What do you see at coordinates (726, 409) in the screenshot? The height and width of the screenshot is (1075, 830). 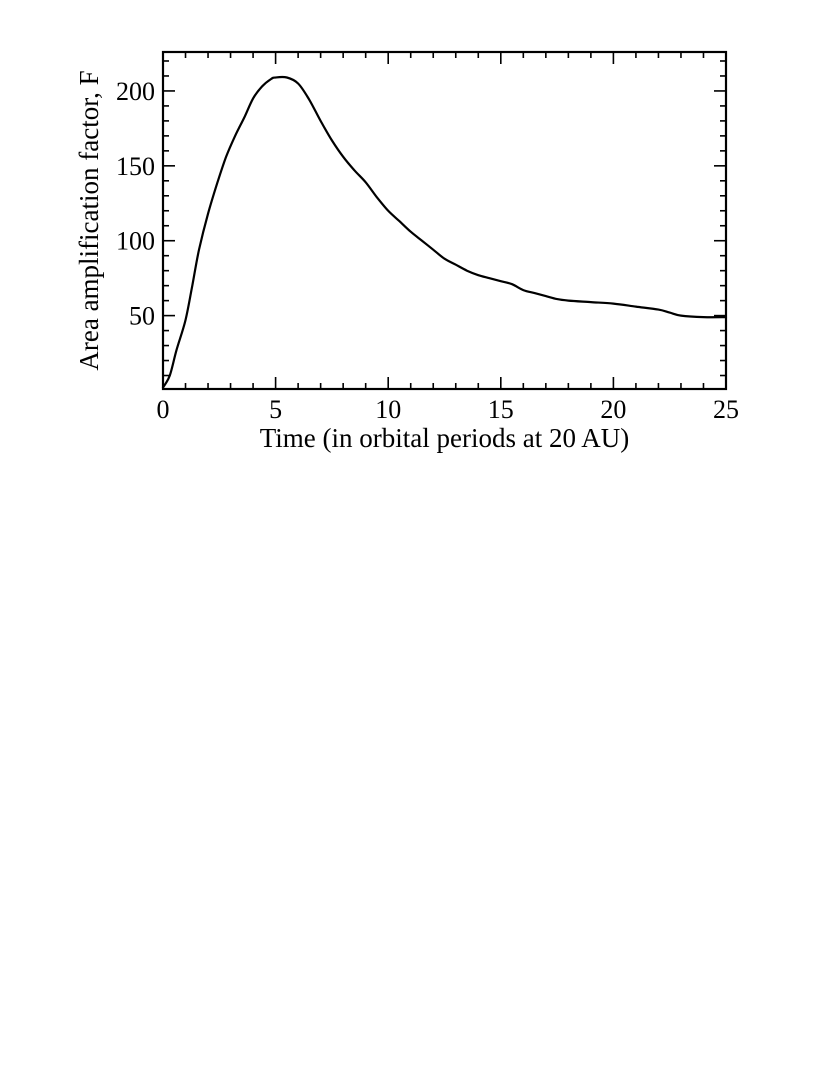 I see `x-tick-label: 25` at bounding box center [726, 409].